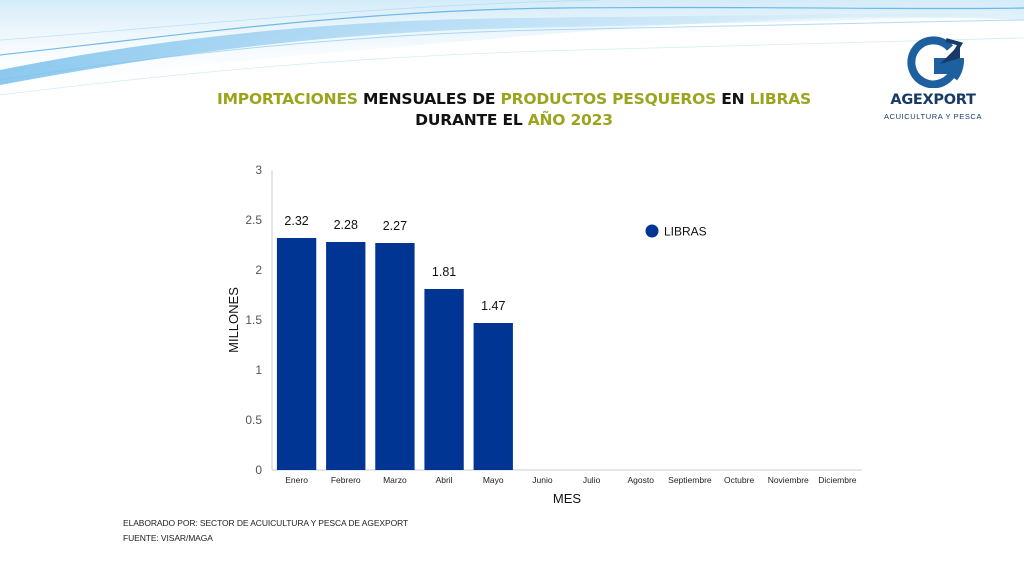  I want to click on title-segment: MENSUALES DE, so click(431, 99).